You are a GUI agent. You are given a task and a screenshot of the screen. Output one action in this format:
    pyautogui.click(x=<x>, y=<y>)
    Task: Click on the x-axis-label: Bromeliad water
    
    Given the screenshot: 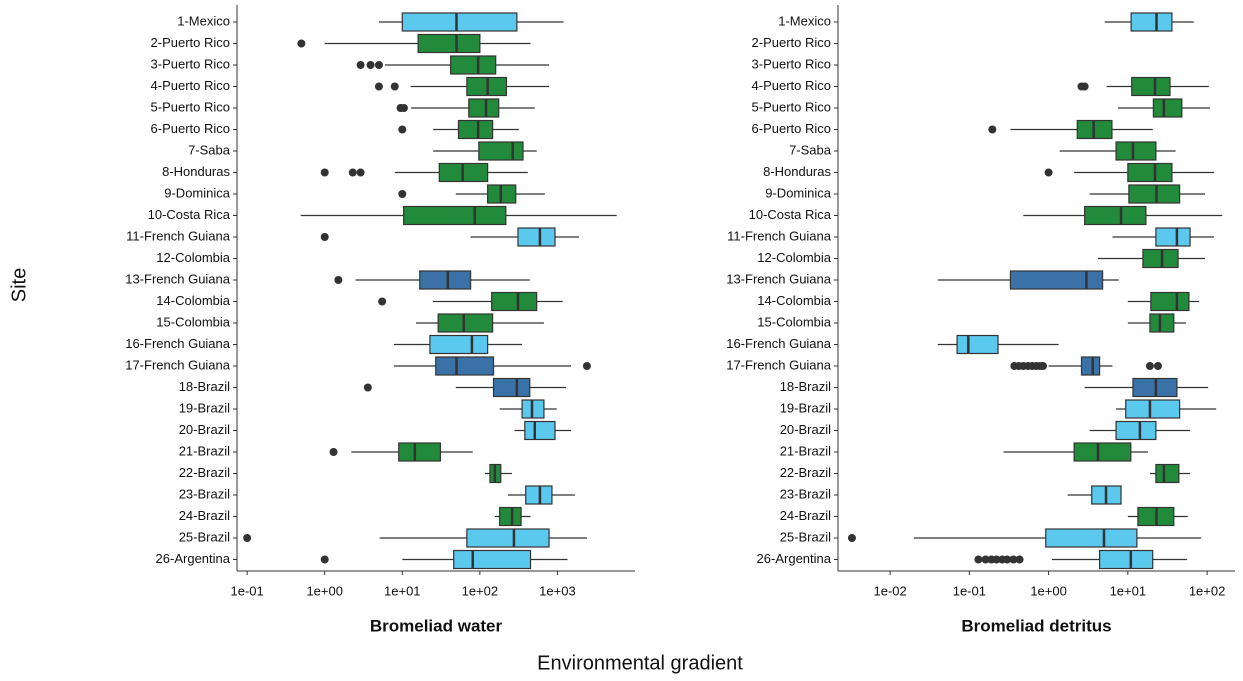 What is the action you would take?
    pyautogui.click(x=436, y=625)
    